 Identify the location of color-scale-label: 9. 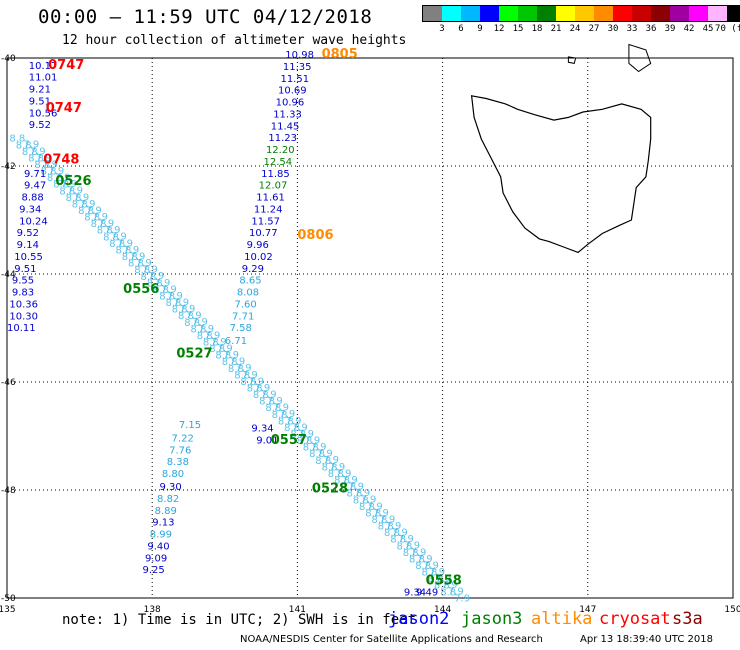
(480, 29).